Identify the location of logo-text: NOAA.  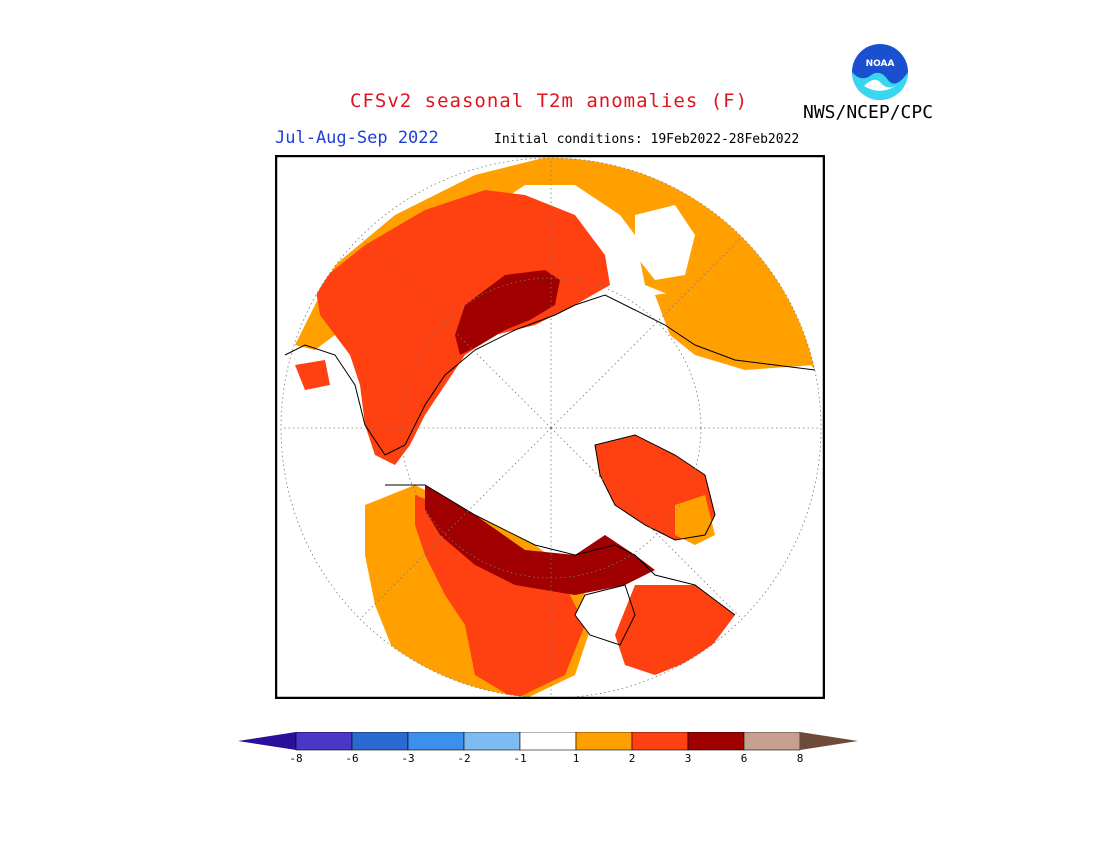
(880, 64).